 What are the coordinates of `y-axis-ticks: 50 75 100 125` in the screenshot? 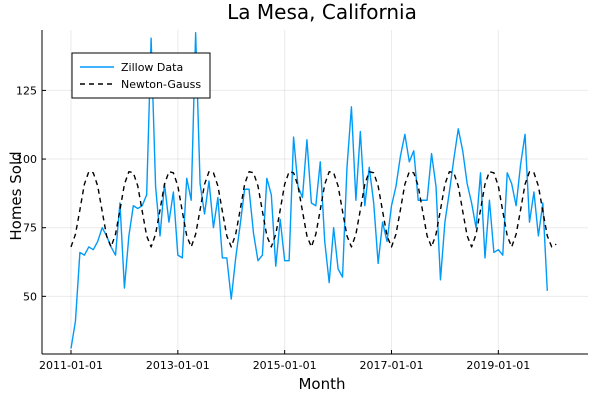 It's located at (31, 193).